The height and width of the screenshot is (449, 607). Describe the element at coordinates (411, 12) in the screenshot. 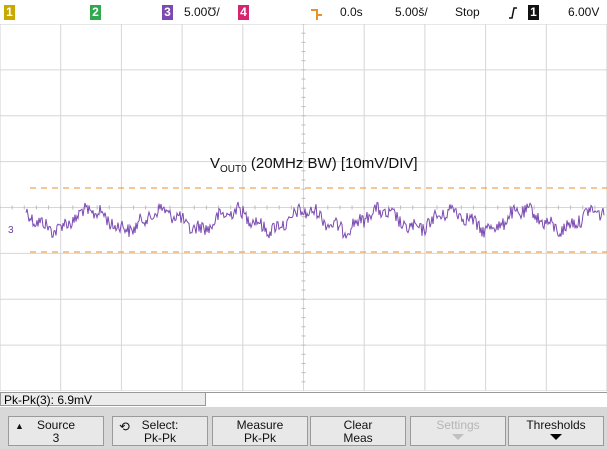

I see `timebase-scale: 5.00š/` at that location.